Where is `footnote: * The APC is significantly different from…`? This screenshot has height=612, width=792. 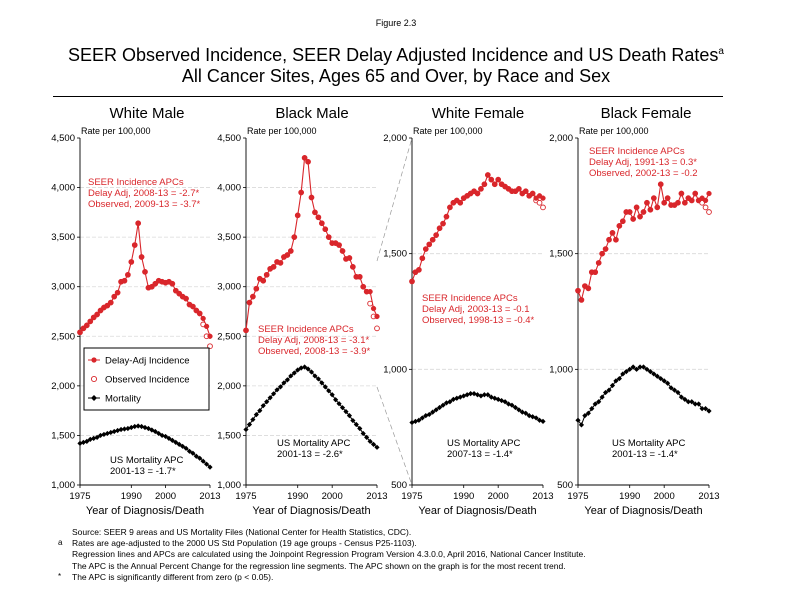 footnote: * The APC is significantly different from… is located at coordinates (322, 577).